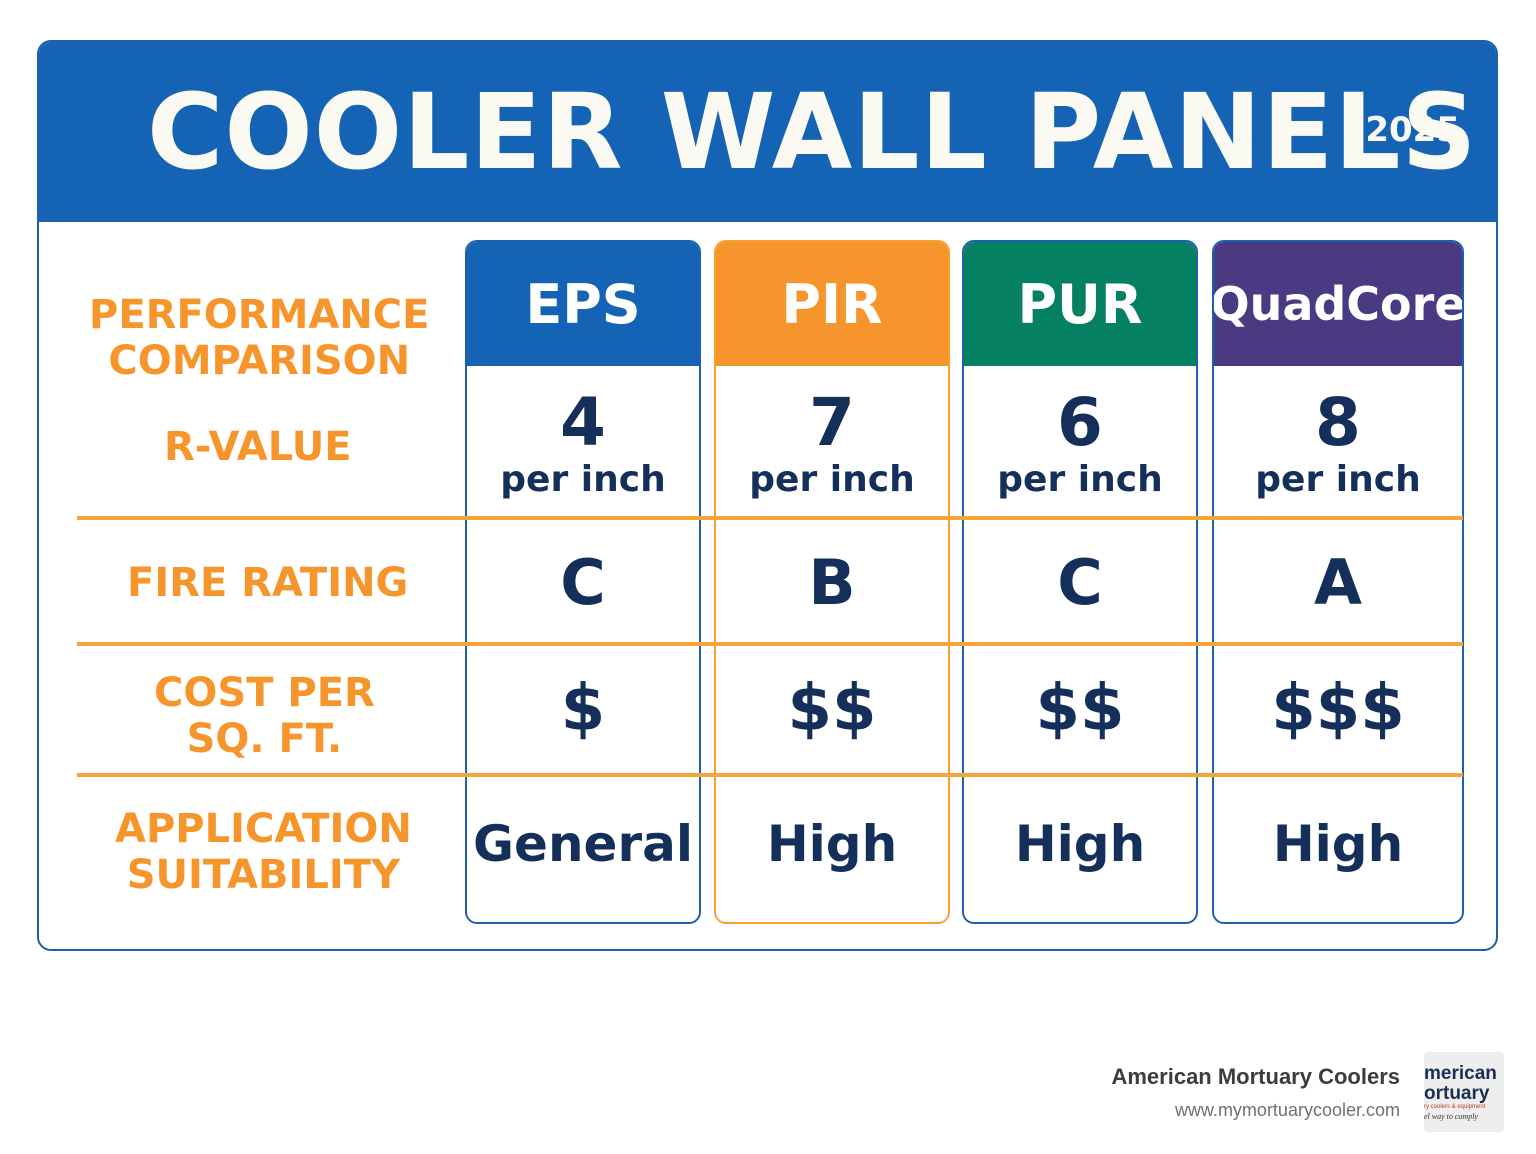 This screenshot has height=1154, width=1536. Describe the element at coordinates (1080, 422) in the screenshot. I see `r-value-number: 6` at that location.